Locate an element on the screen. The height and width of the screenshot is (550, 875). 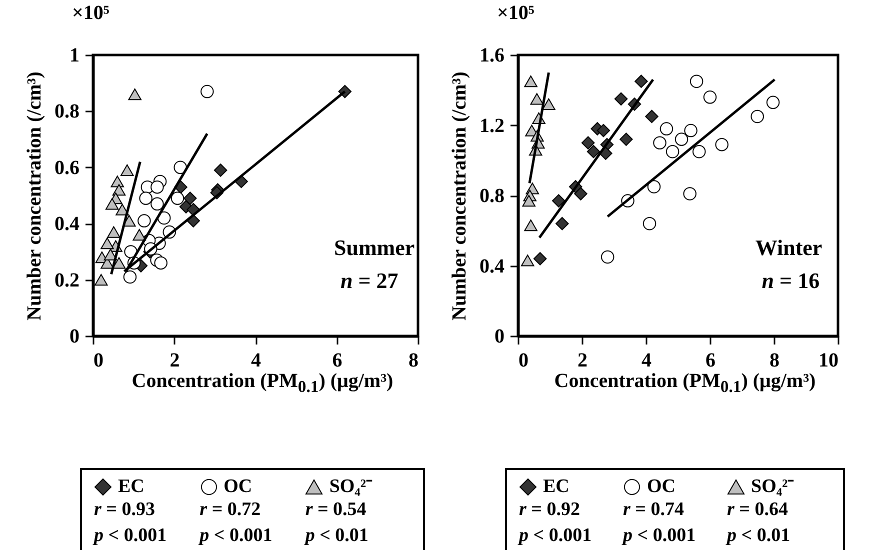
text: r = 0.54 is located at coordinates (336, 510).